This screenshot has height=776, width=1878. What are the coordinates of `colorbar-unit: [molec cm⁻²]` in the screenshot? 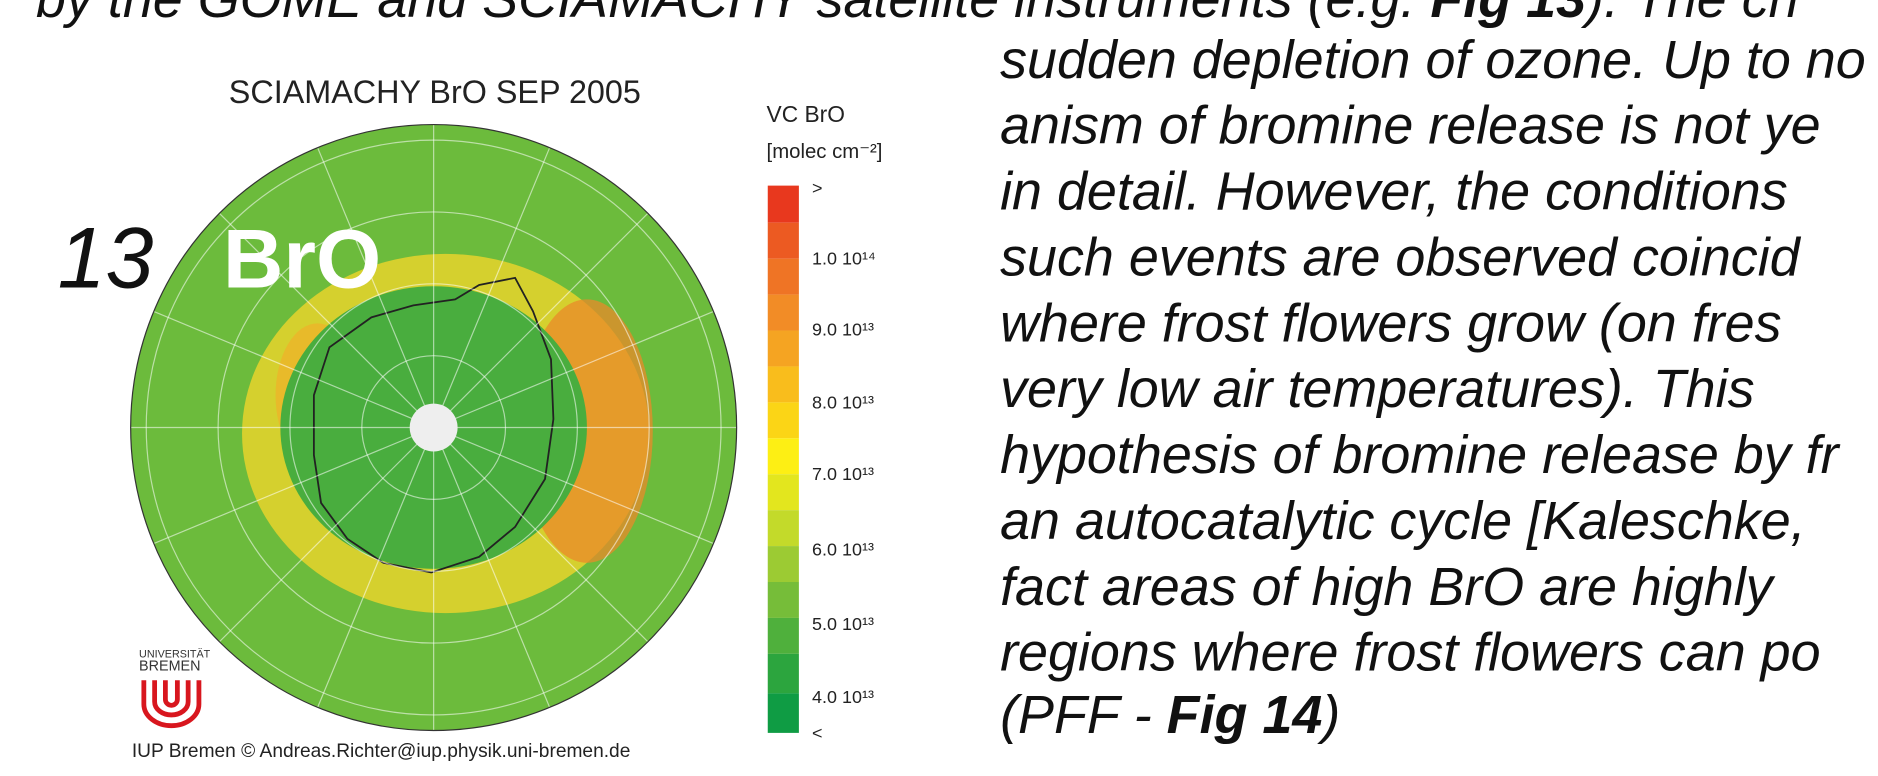 It's located at (825, 152).